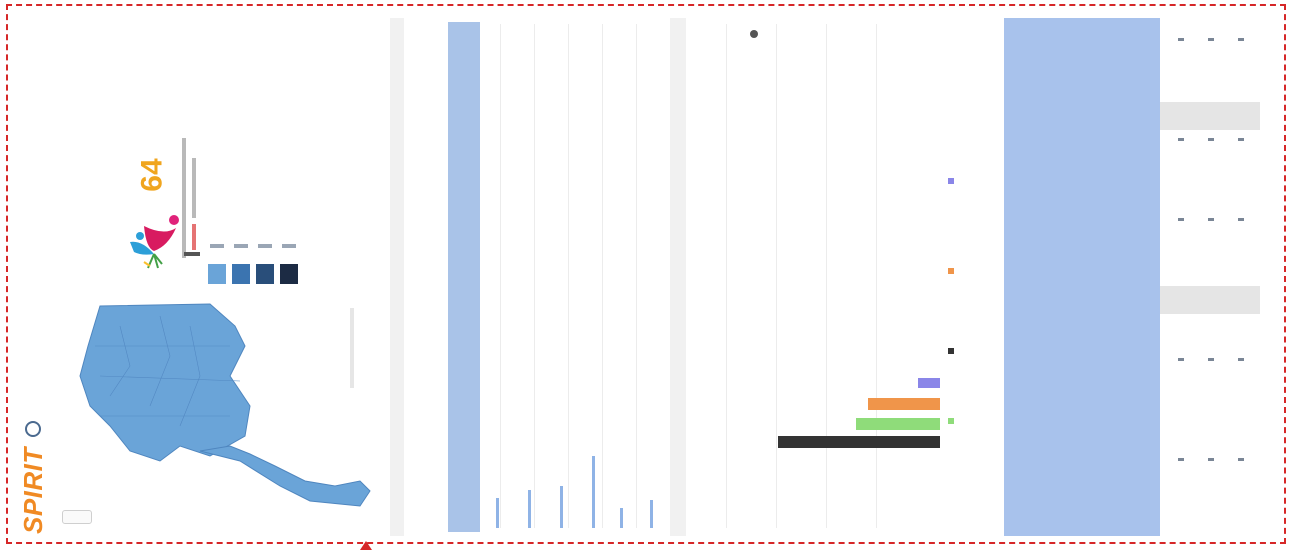 Image resolution: width=1294 pixels, height=550 pixels. Describe the element at coordinates (152, 175) in the screenshot. I see `kpi-value: 64` at that location.